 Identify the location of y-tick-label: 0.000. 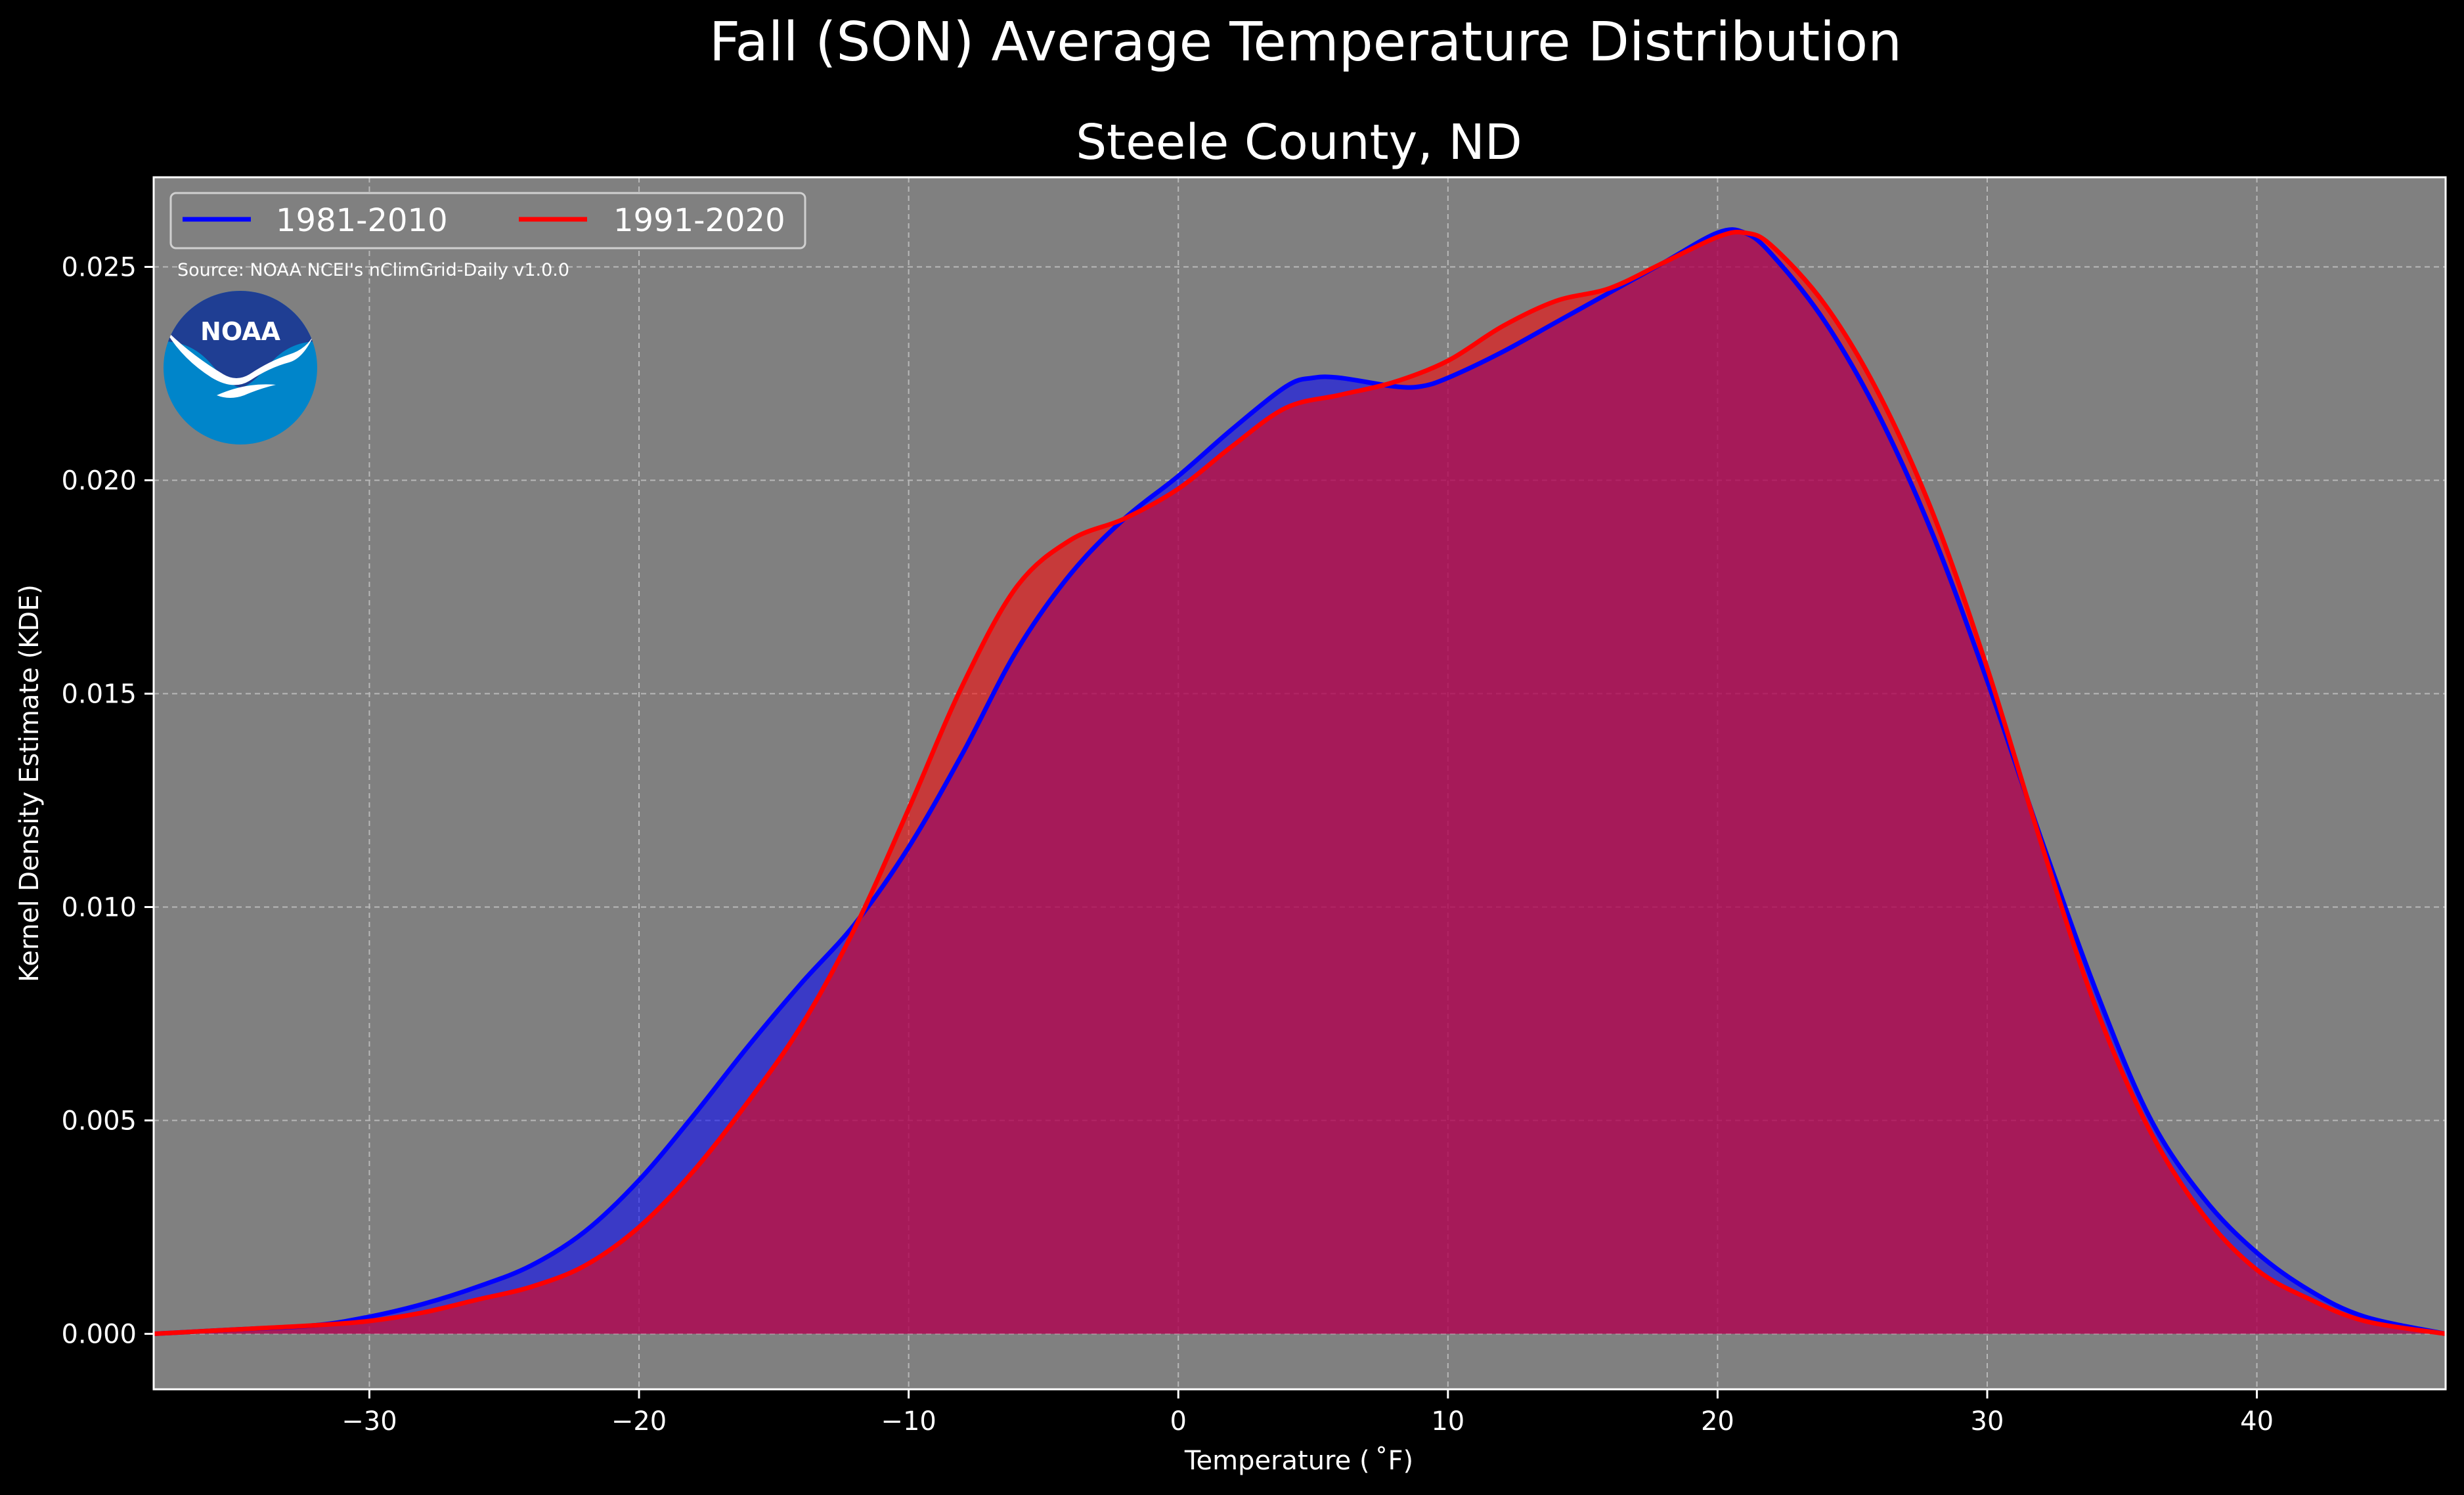
(99, 1335).